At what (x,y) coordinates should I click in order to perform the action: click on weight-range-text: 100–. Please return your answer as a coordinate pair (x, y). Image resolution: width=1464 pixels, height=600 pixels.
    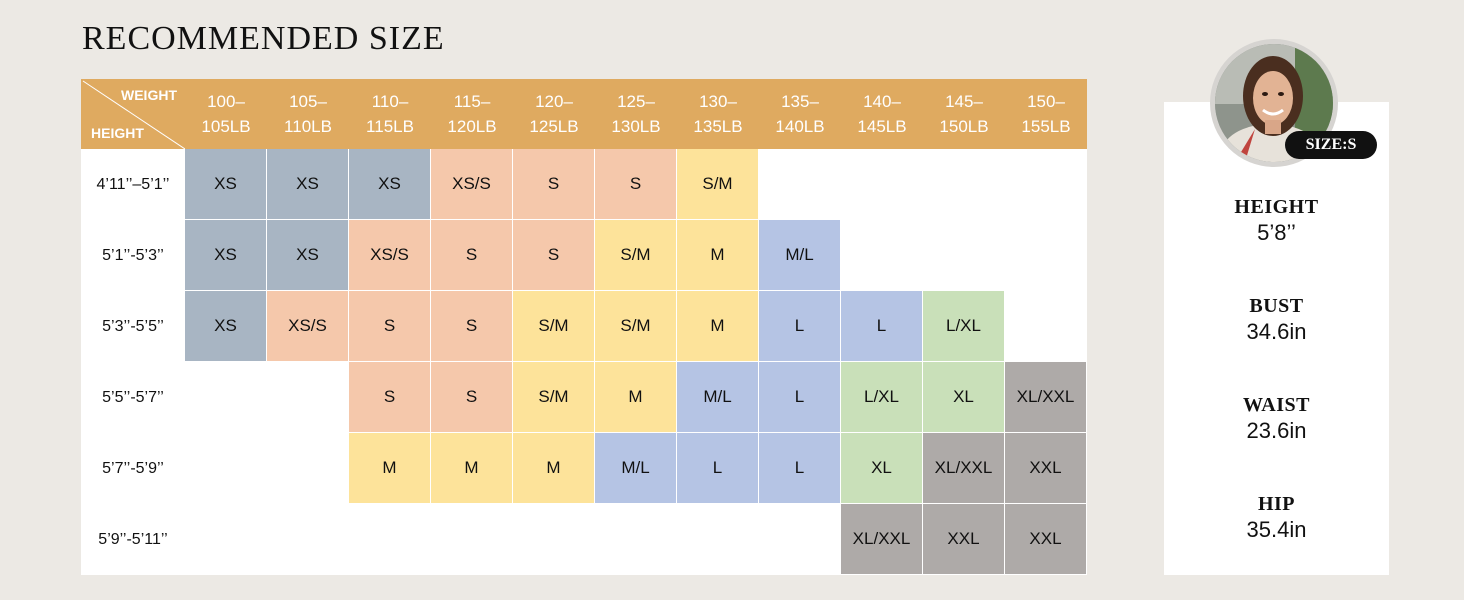
    Looking at the image, I should click on (226, 101).